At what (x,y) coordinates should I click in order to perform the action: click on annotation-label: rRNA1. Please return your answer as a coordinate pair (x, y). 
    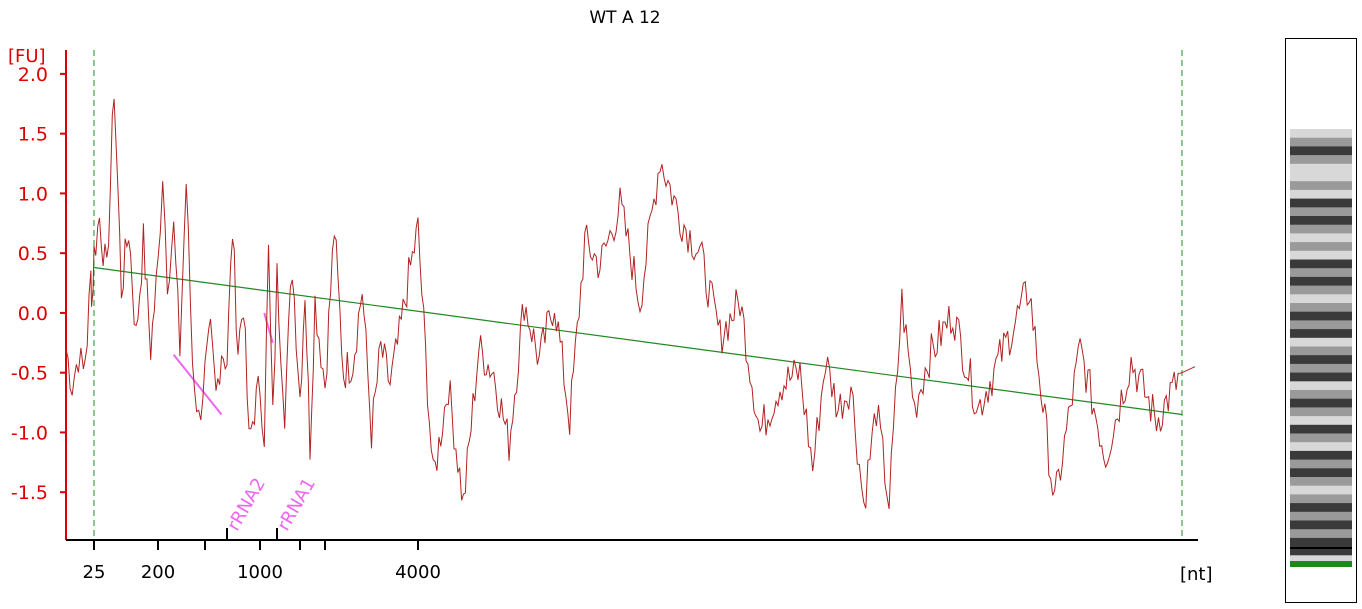
    Looking at the image, I should click on (296, 505).